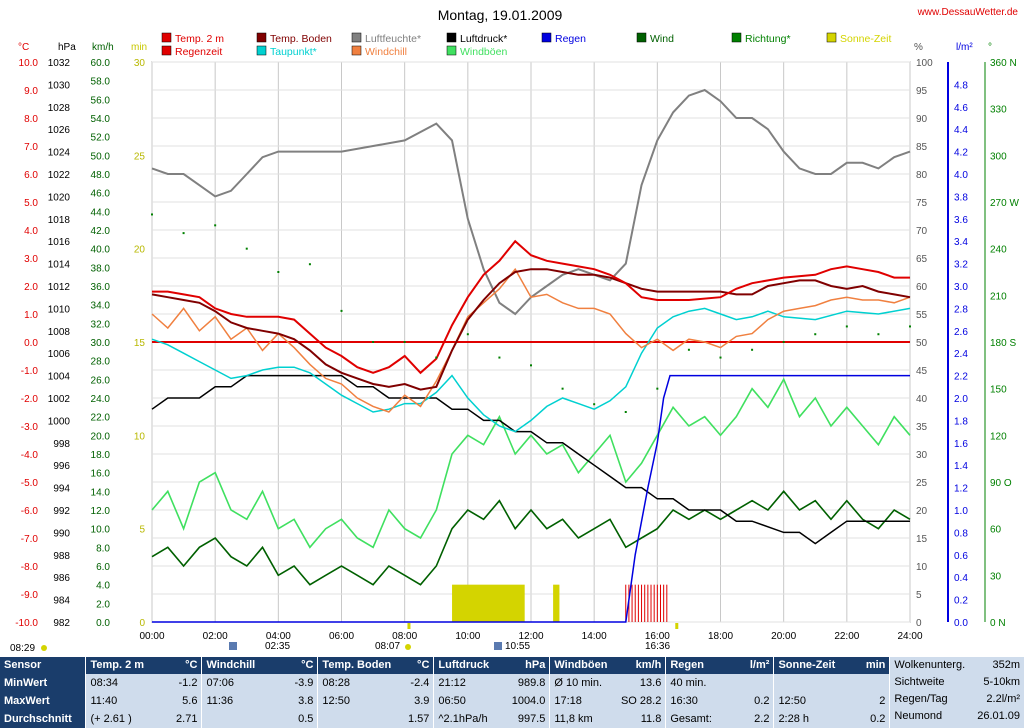  What do you see at coordinates (187, 719) in the screenshot?
I see `stats-cell-value: 2.71` at bounding box center [187, 719].